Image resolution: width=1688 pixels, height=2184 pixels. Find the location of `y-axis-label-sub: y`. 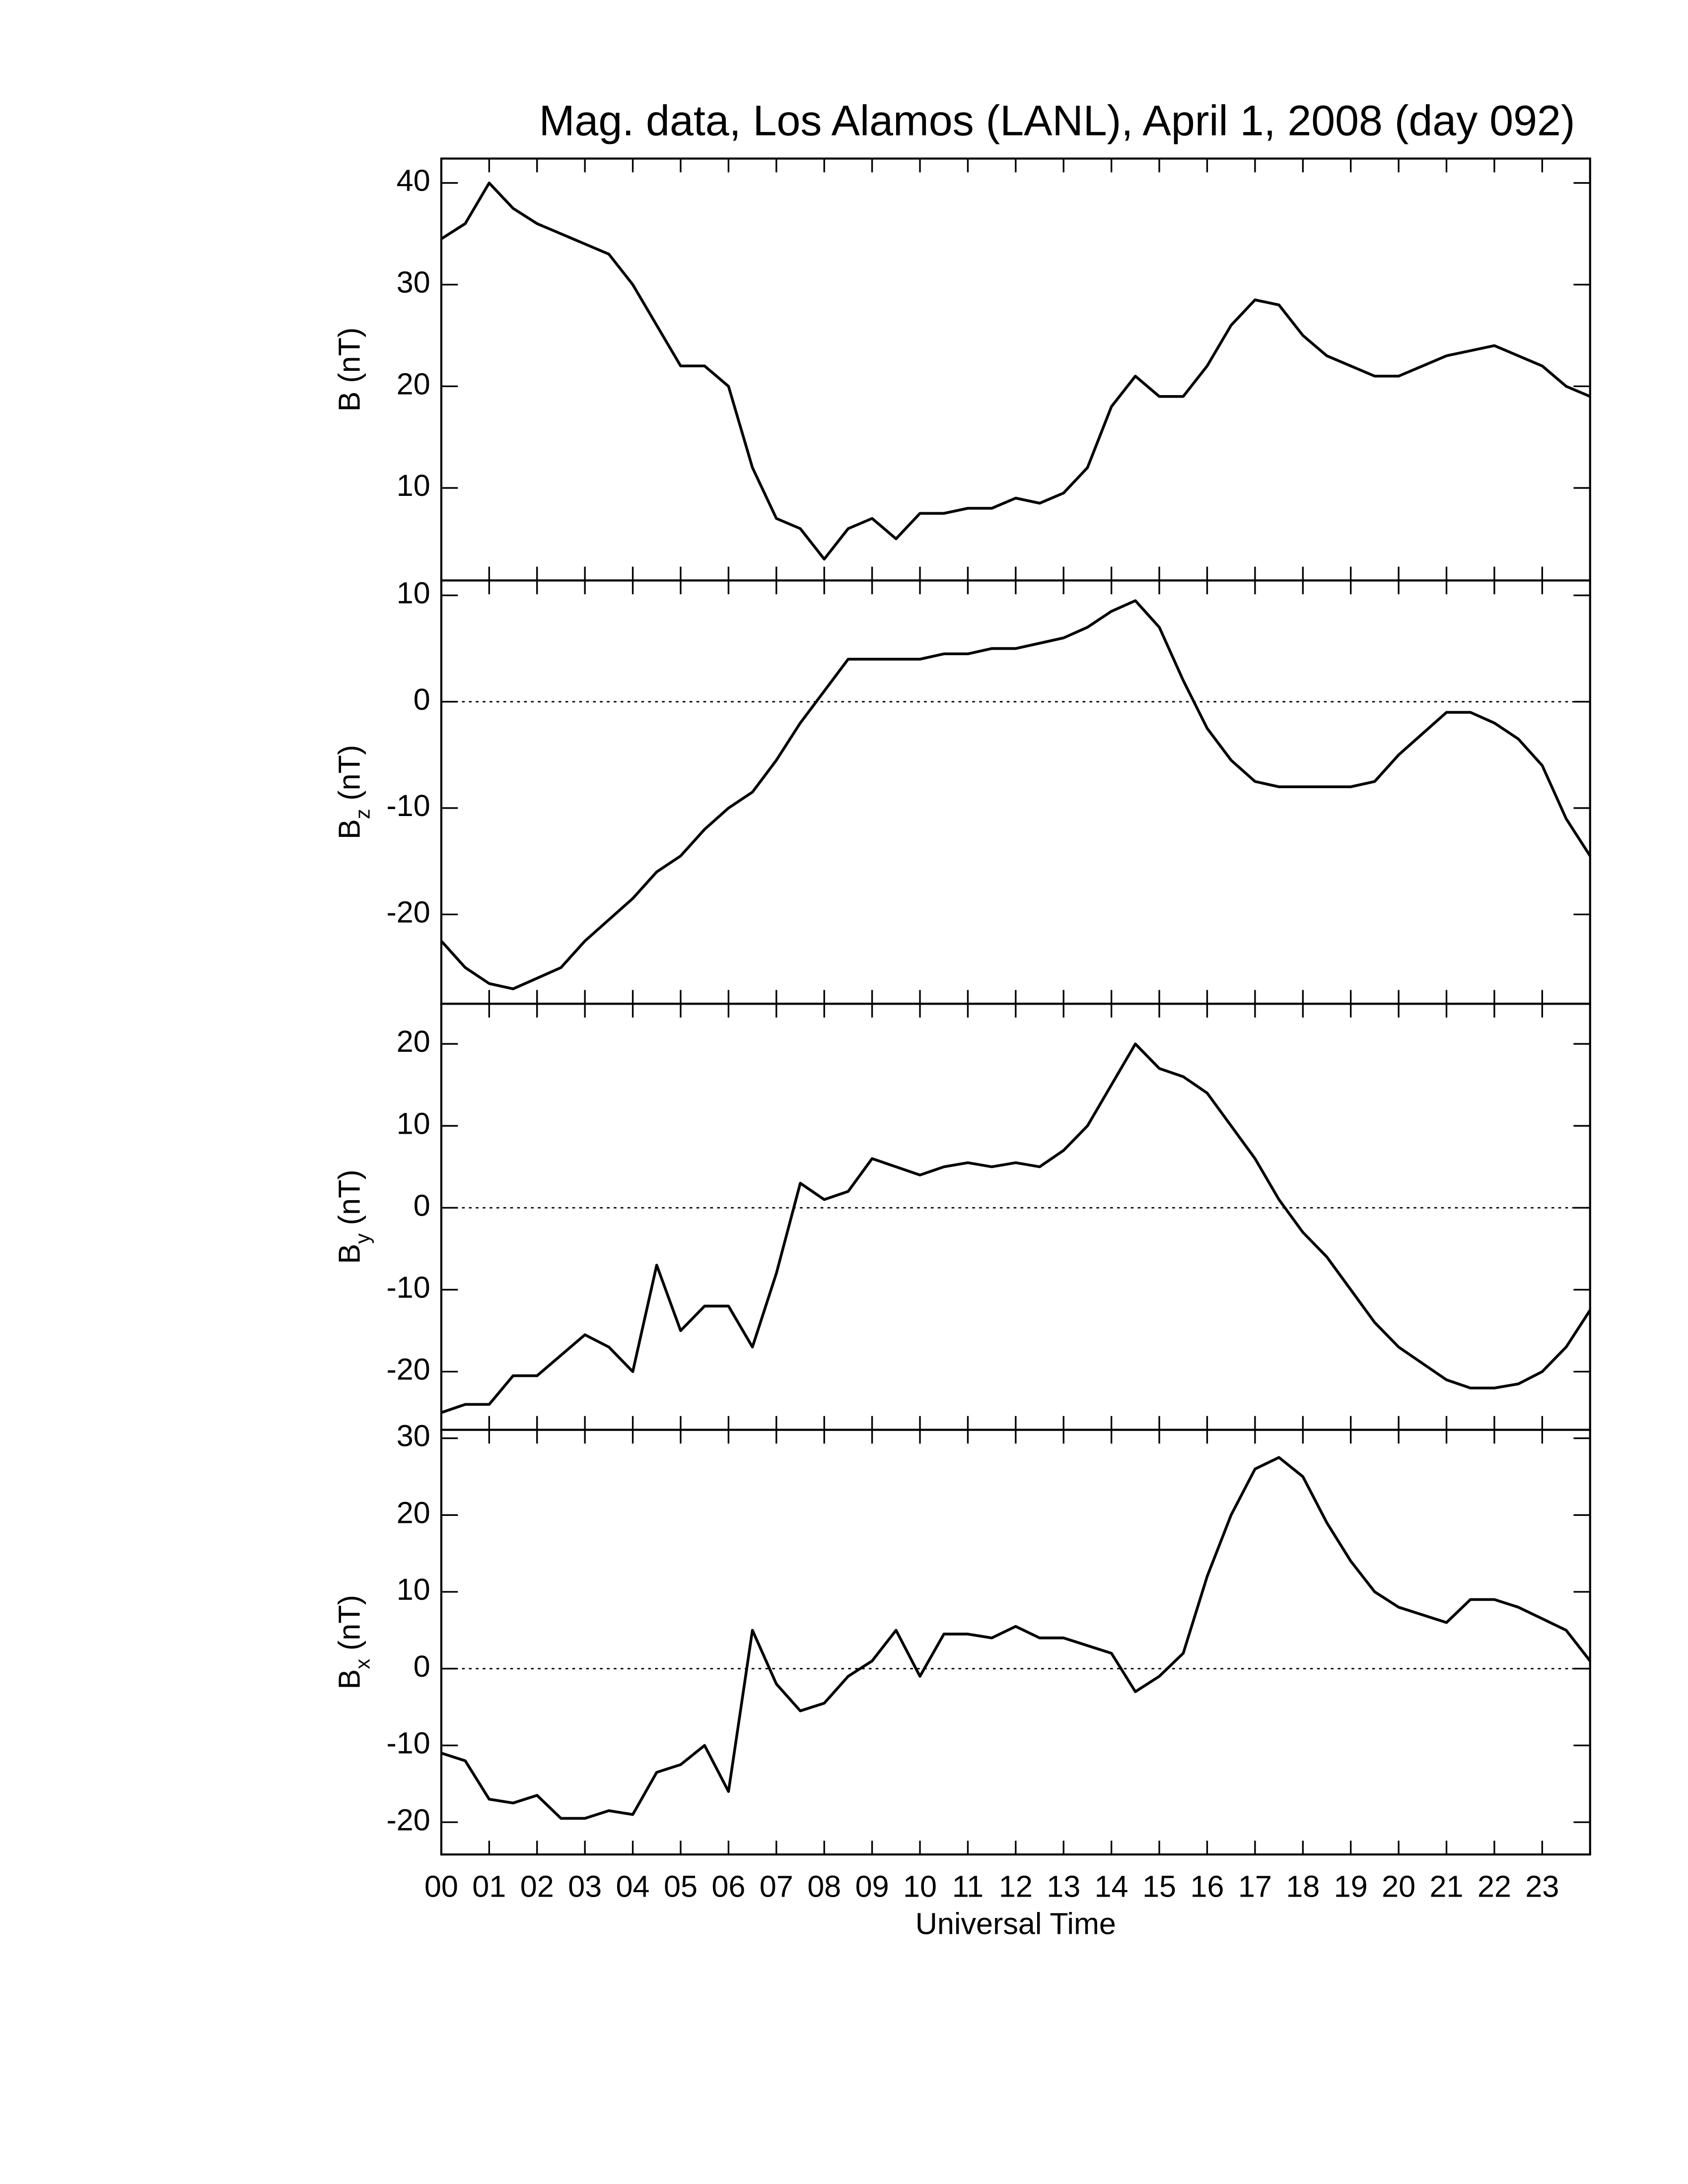

y-axis-label-sub: y is located at coordinates (362, 1238).